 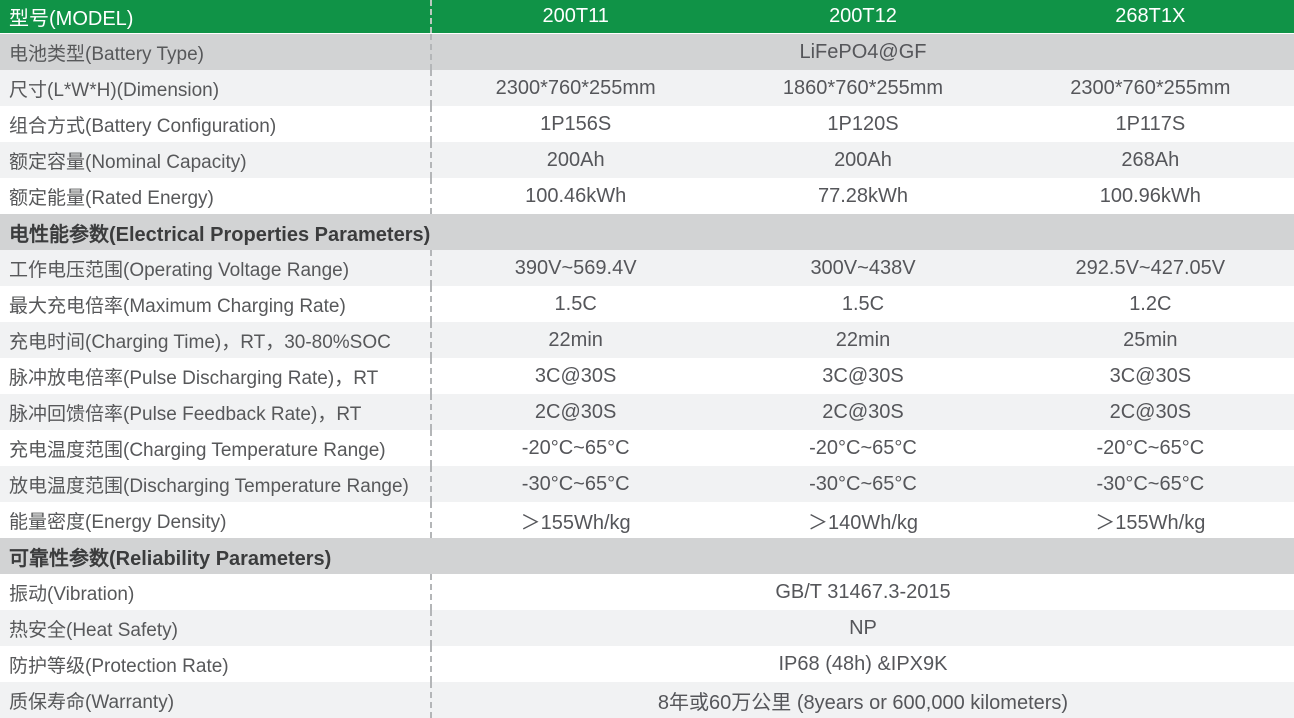 I want to click on row-operating-voltage-range-value-2: 292.5V~427.05V, so click(x=1150, y=267).